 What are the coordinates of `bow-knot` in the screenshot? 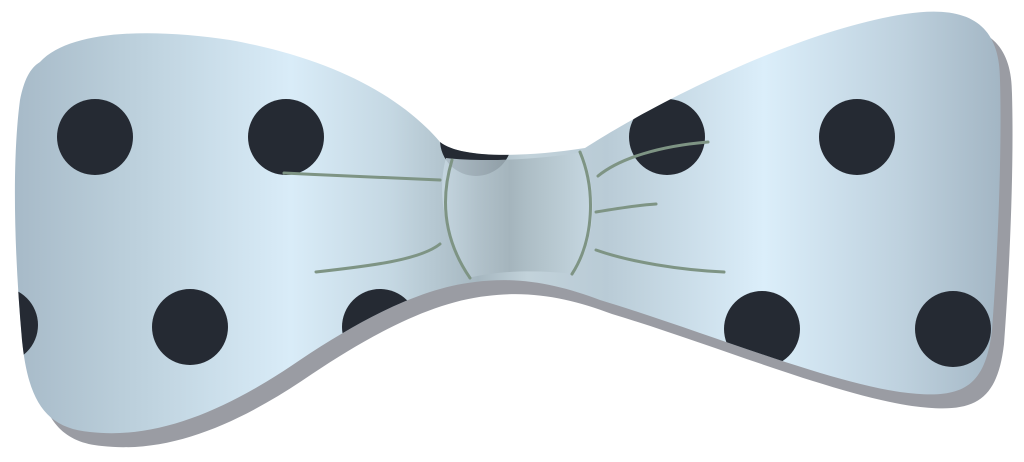 It's located at (517, 215).